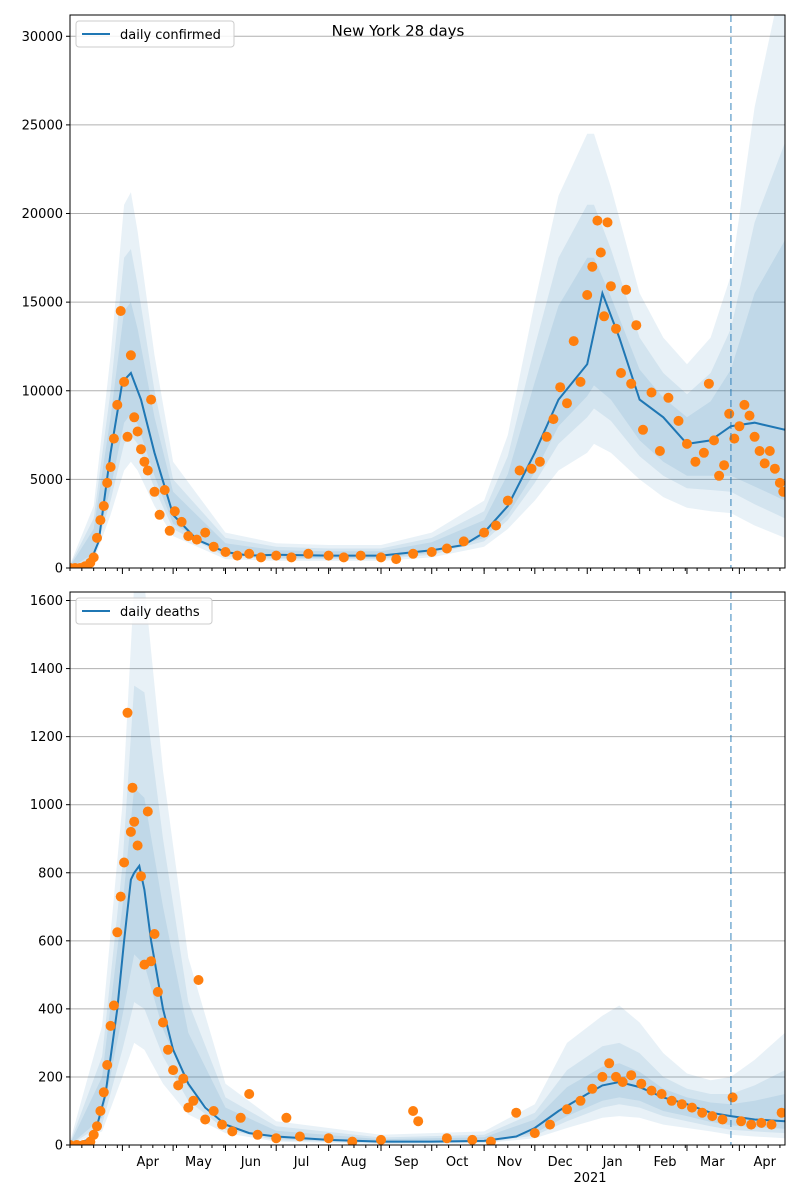 The height and width of the screenshot is (1200, 800). Describe the element at coordinates (155, 34) in the screenshot. I see `legend: daily confirmed` at that location.